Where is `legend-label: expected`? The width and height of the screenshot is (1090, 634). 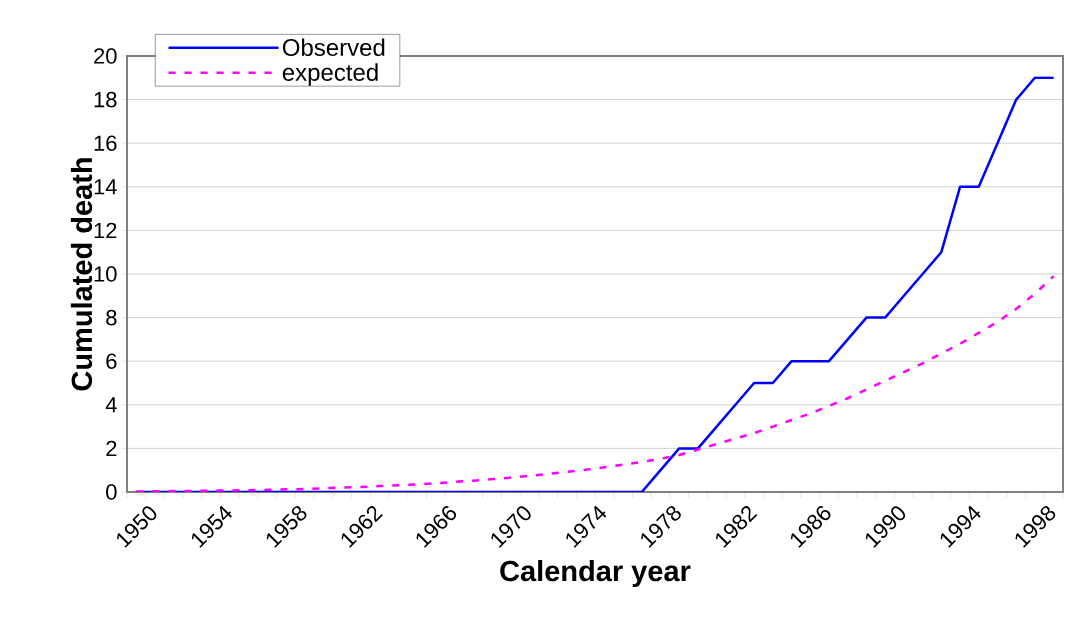
legend-label: expected is located at coordinates (330, 74).